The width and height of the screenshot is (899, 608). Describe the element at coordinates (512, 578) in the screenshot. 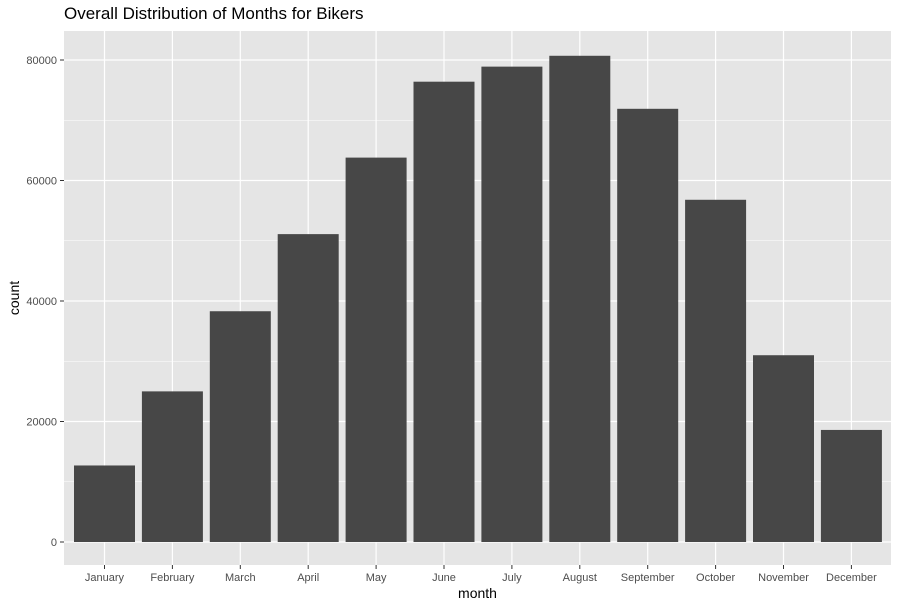

I see `x-tick-label: July` at that location.